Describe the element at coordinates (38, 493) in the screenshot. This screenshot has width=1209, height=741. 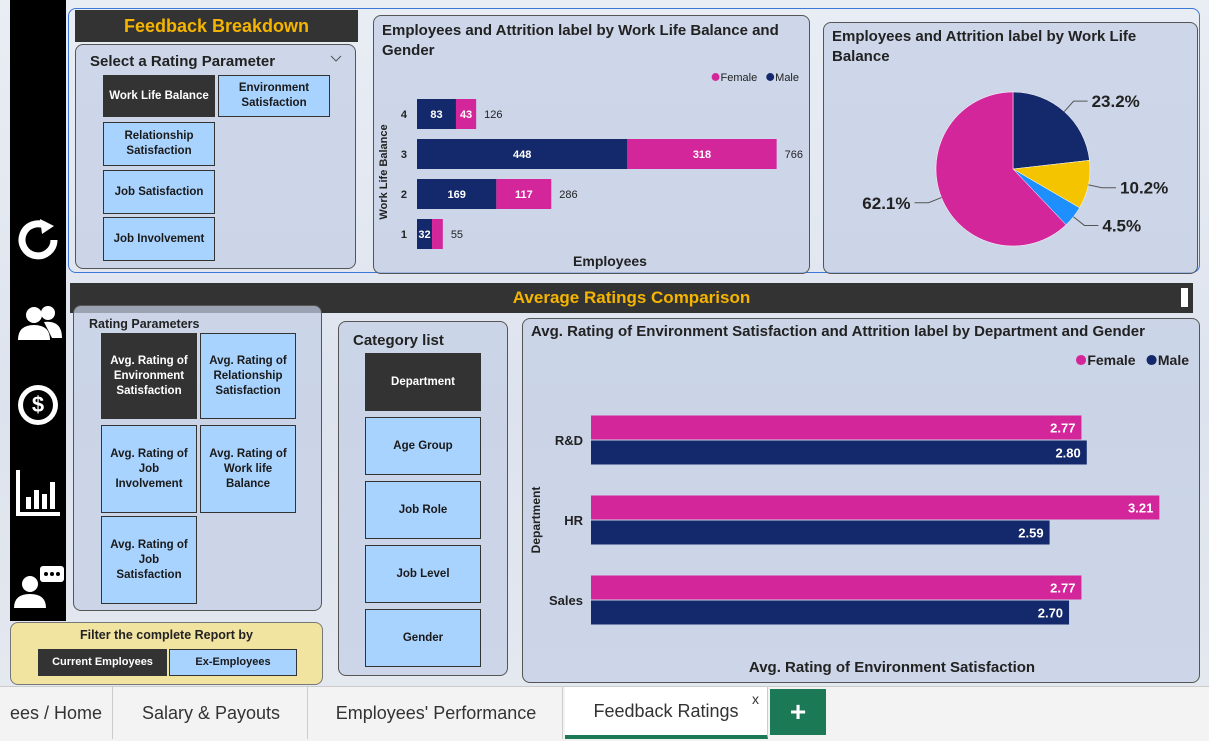
I see `performance-icon` at that location.